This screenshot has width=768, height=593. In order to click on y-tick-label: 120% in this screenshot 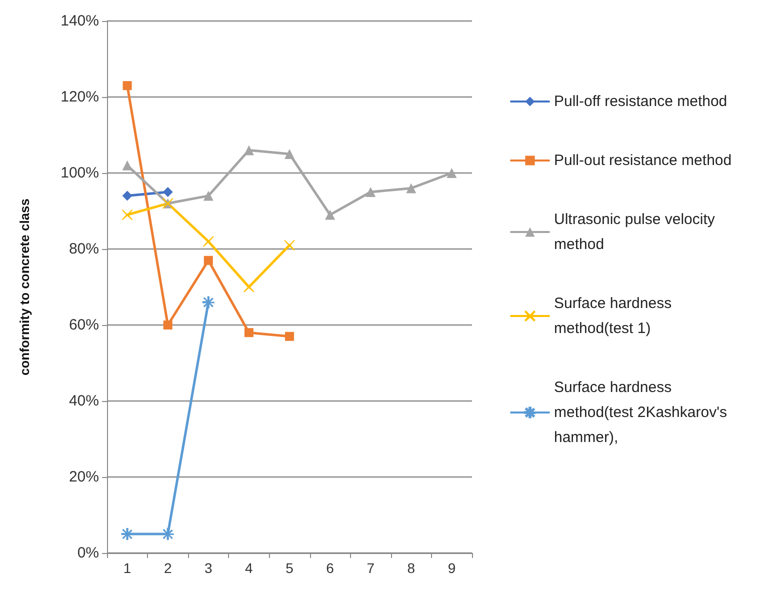, I will do `click(79, 97)`.